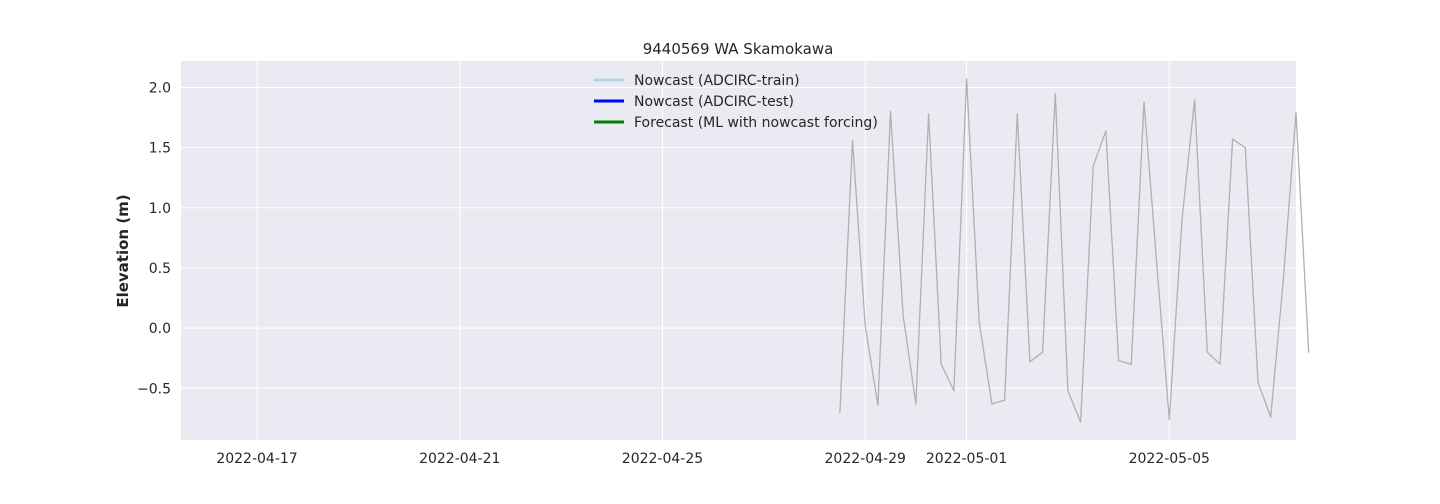  Describe the element at coordinates (160, 209) in the screenshot. I see `y-tick-label: 1.0` at that location.